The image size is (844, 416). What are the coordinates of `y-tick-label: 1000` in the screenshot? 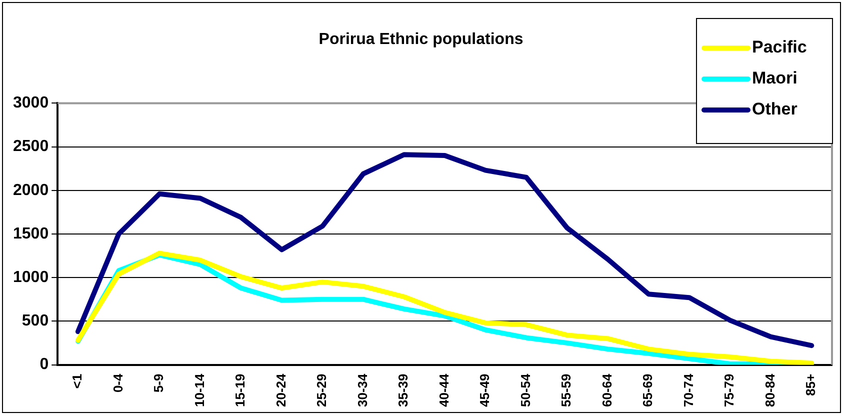 It's located at (31, 277).